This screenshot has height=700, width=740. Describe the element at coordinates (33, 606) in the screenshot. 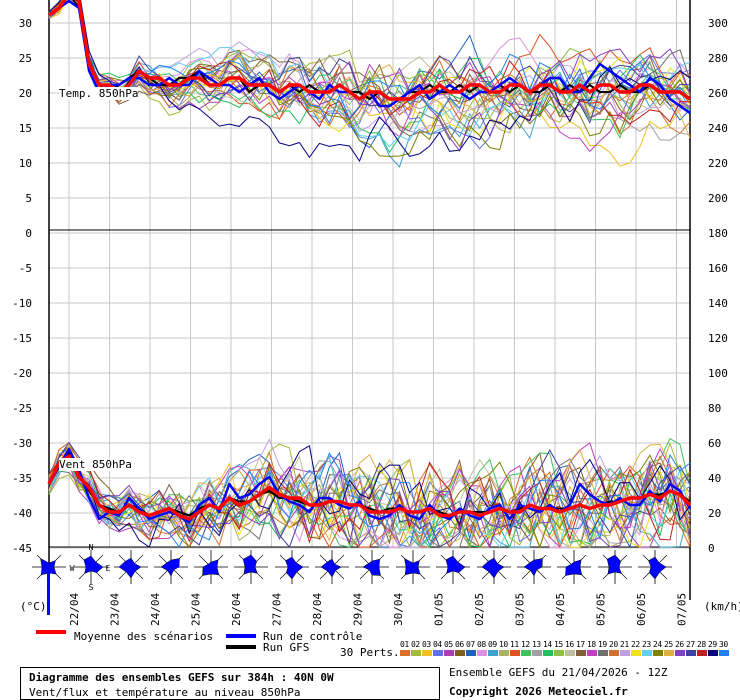

I see `left-unit-label: (°C)` at that location.